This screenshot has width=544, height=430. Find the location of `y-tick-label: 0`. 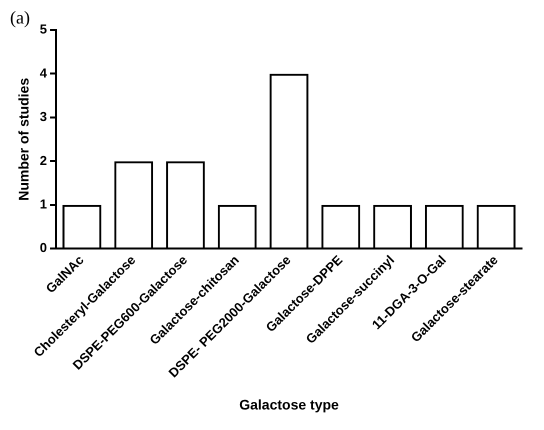

y-tick-label: 0 is located at coordinates (44, 248).